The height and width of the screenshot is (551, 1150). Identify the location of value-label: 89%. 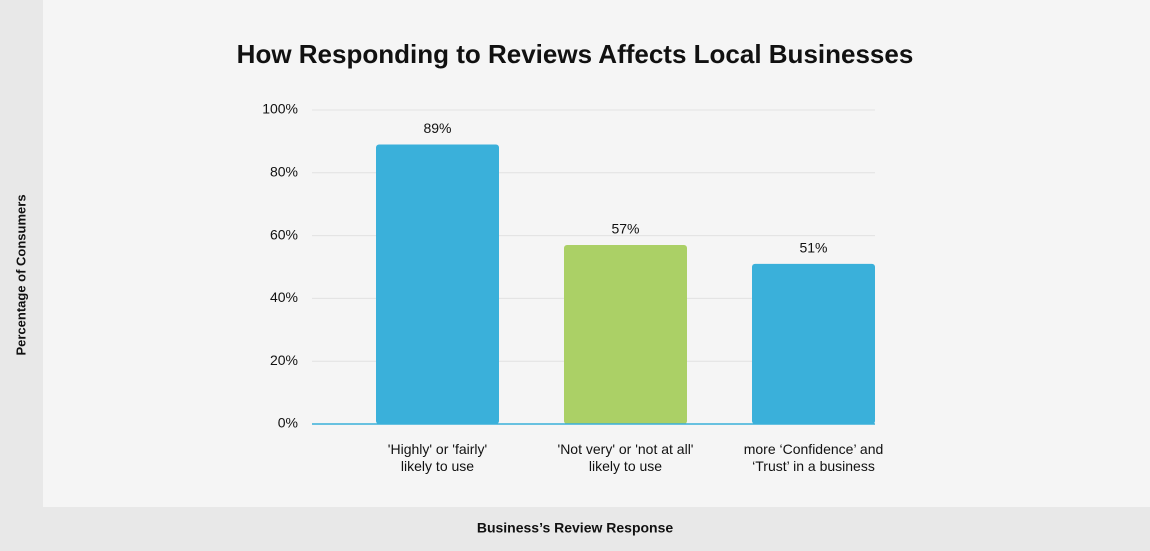
(437, 128).